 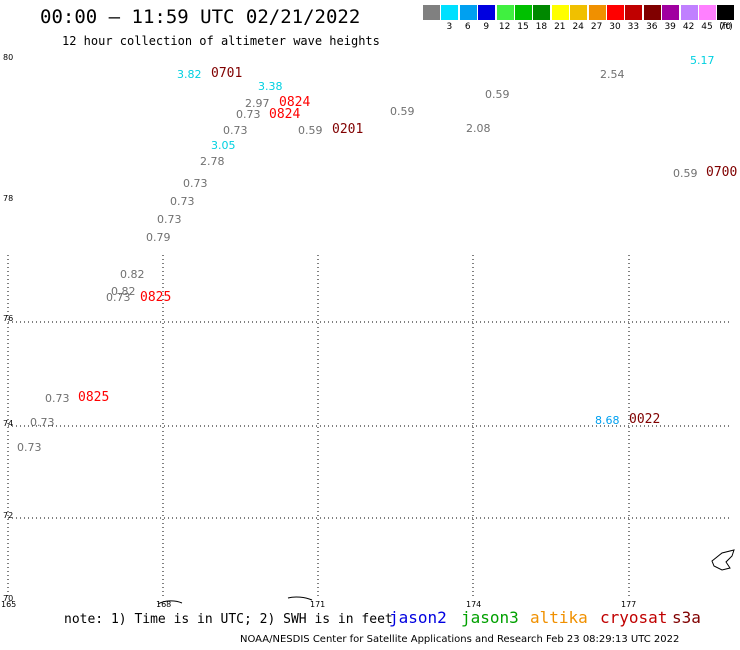 What do you see at coordinates (634, 617) in the screenshot?
I see `legend-cryosat: cryosat` at bounding box center [634, 617].